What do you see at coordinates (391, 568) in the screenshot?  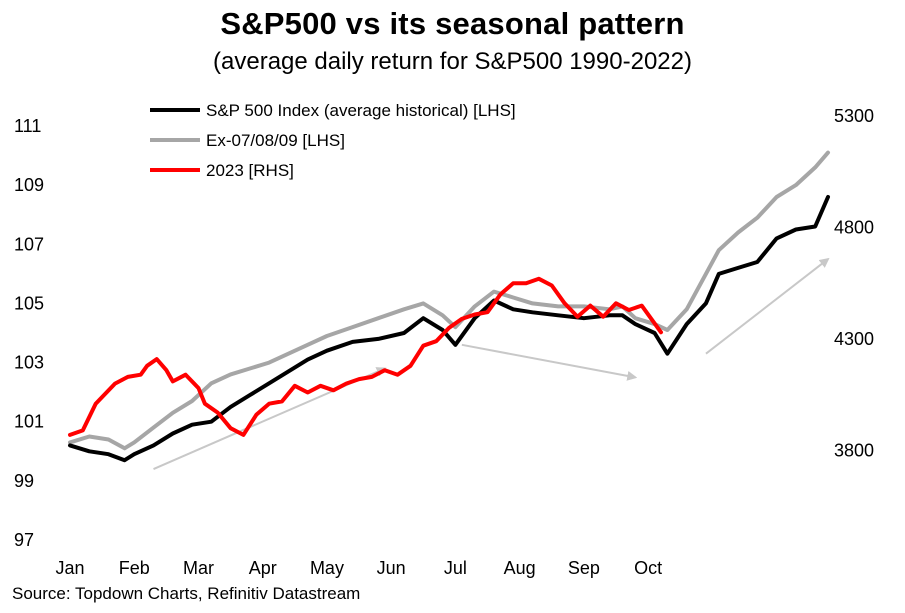 I see `x-tick-label: Jun` at bounding box center [391, 568].